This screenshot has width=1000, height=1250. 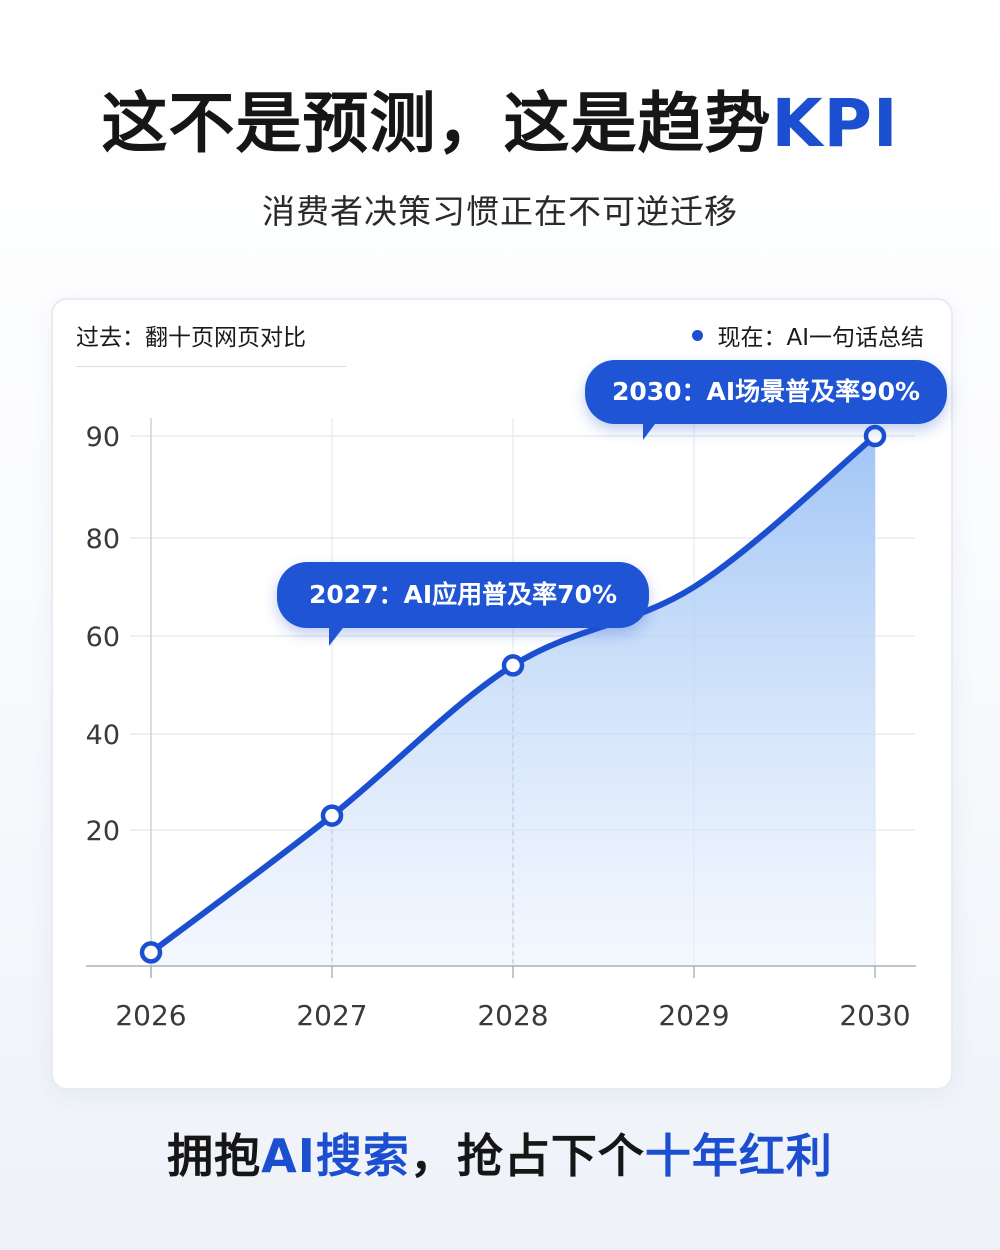 I want to click on x-tick-label: 2028, so click(x=512, y=1015).